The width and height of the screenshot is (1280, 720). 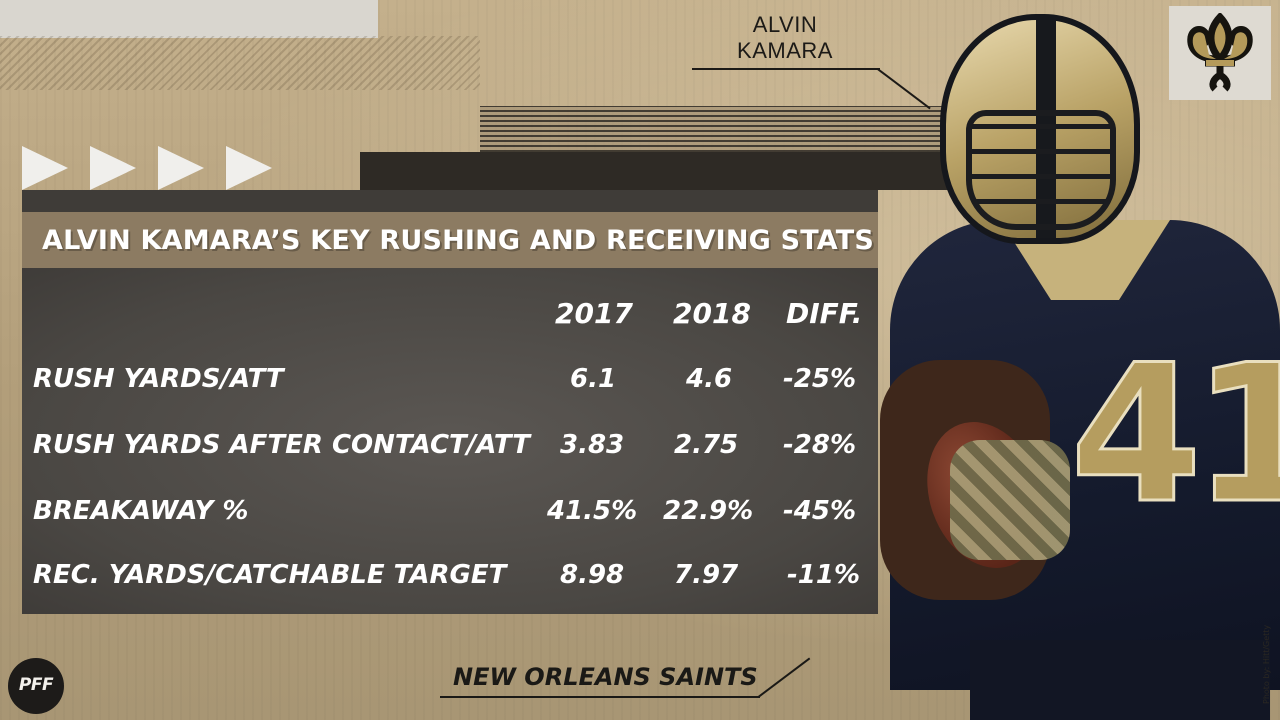 I want to click on row-label: BREAKAWAY %, so click(x=141, y=511).